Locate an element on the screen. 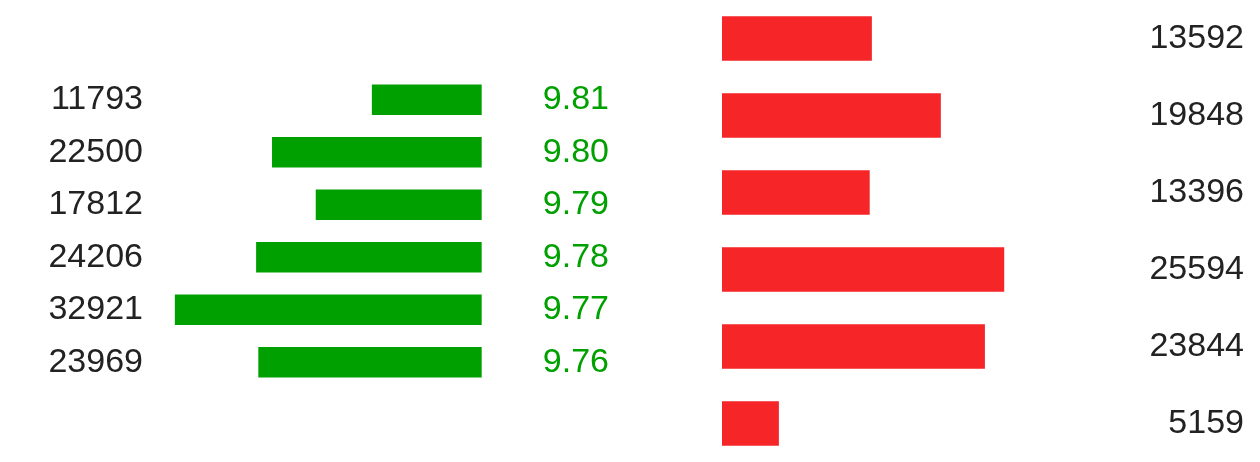 Image resolution: width=1260 pixels, height=462 pixels. data-label: 11793 is located at coordinates (96, 97).